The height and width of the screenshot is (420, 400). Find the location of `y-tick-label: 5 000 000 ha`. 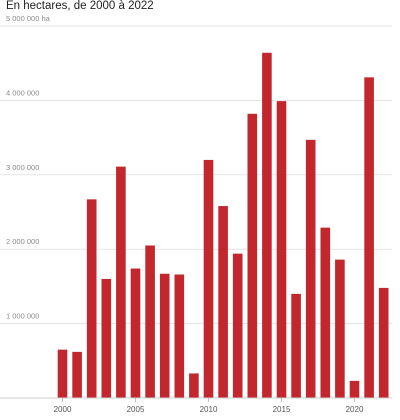

y-tick-label: 5 000 000 ha is located at coordinates (28, 18).